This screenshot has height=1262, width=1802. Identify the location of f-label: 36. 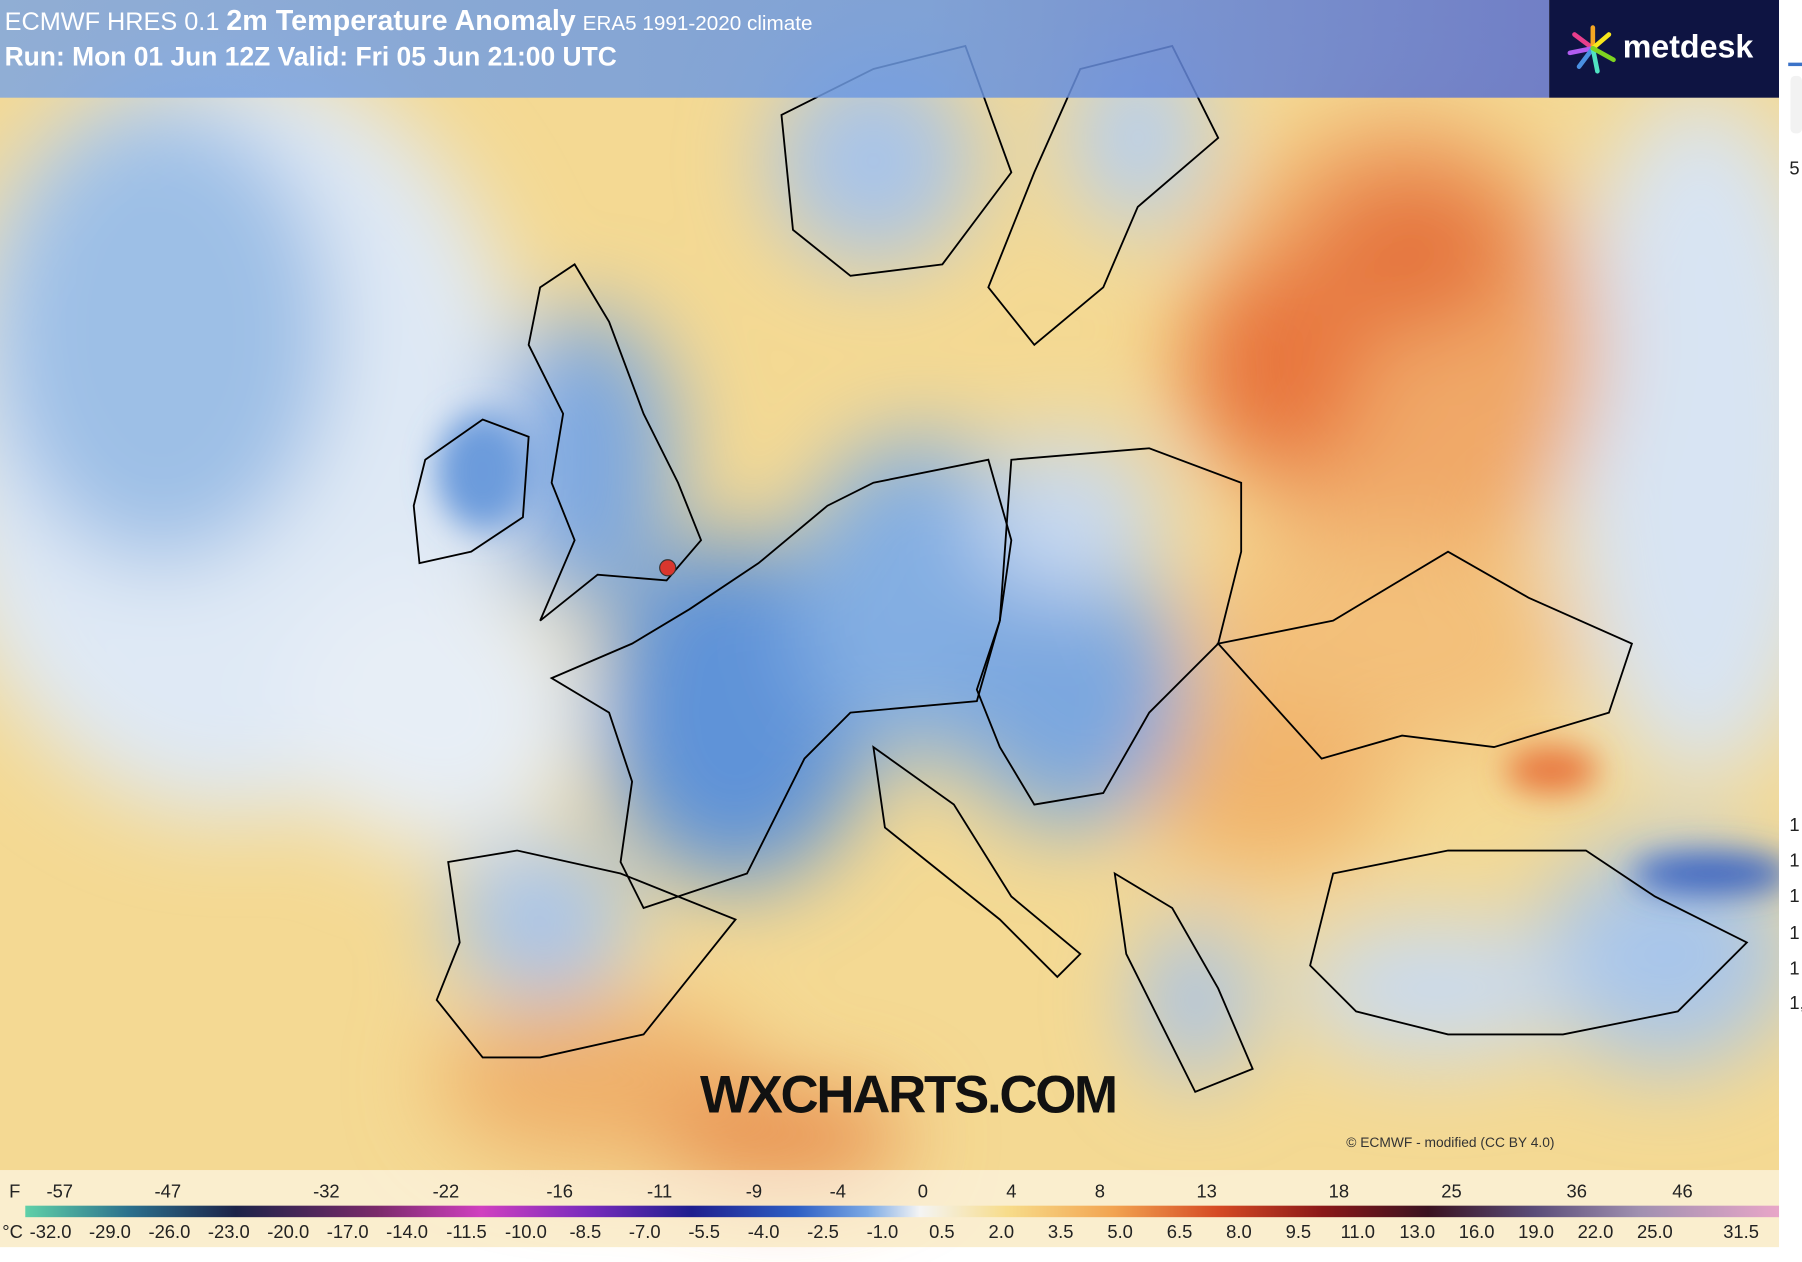
(1577, 1191).